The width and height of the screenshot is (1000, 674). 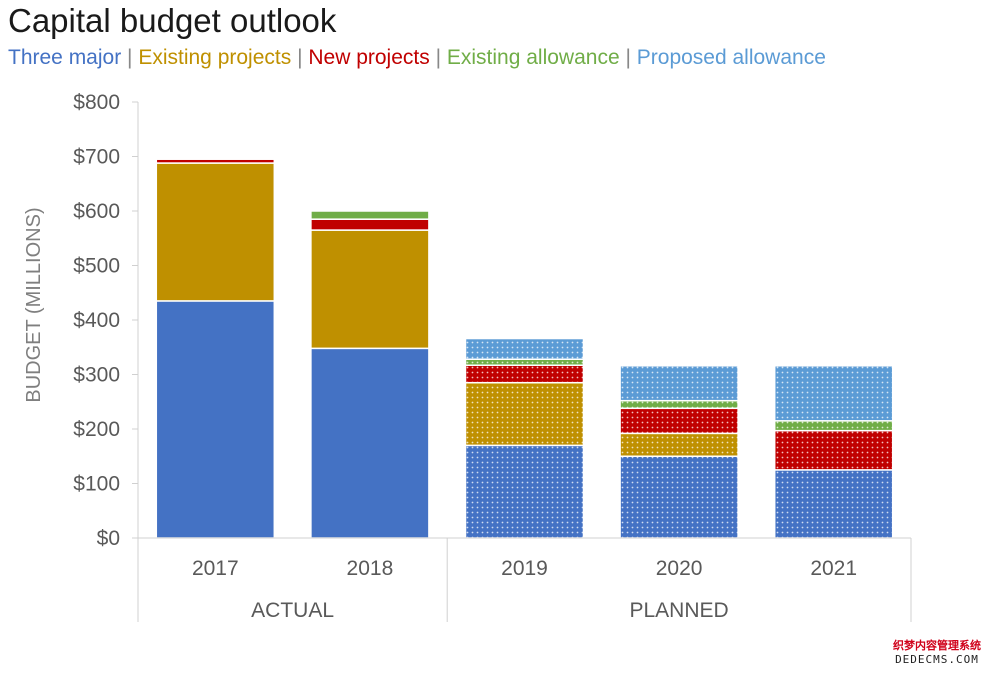 What do you see at coordinates (679, 497) in the screenshot?
I see `bar-2020-three-major` at bounding box center [679, 497].